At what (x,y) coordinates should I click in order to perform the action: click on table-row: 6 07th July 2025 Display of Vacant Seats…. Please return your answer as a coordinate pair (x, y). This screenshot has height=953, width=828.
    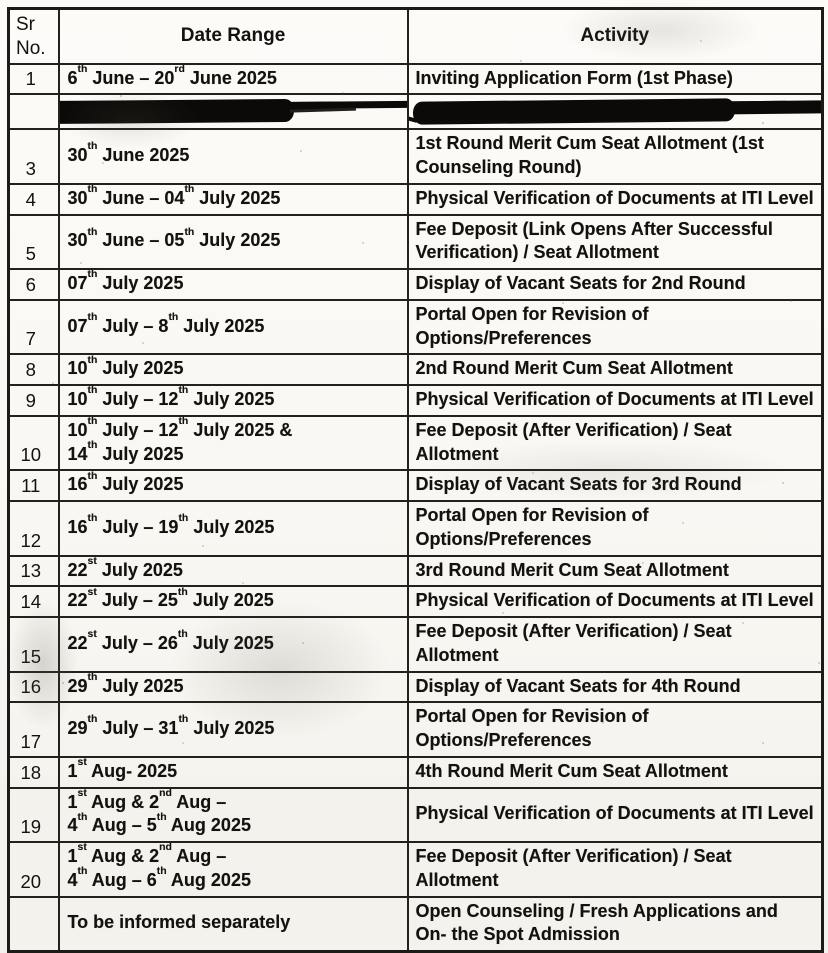
    Looking at the image, I should click on (415, 284).